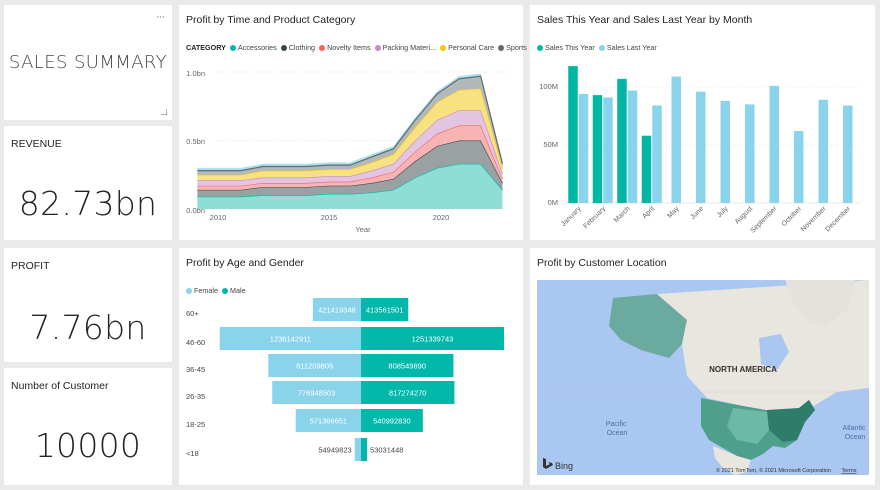  What do you see at coordinates (329, 217) in the screenshot?
I see `x-tick-label: 2015` at bounding box center [329, 217].